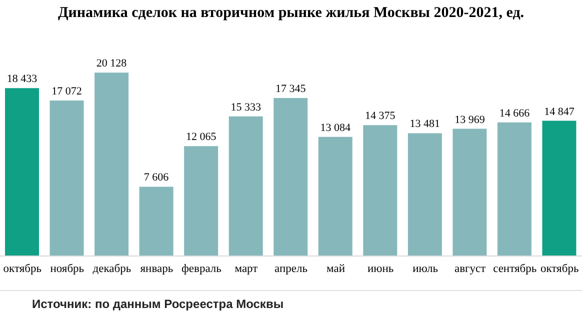  I want to click on x-tick-label: декабрь, so click(112, 269).